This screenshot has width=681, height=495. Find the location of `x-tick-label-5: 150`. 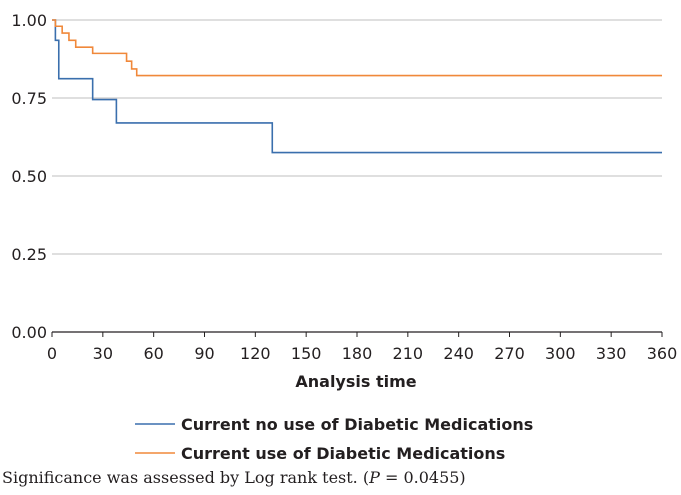

x-tick-label-5: 150 is located at coordinates (306, 353).